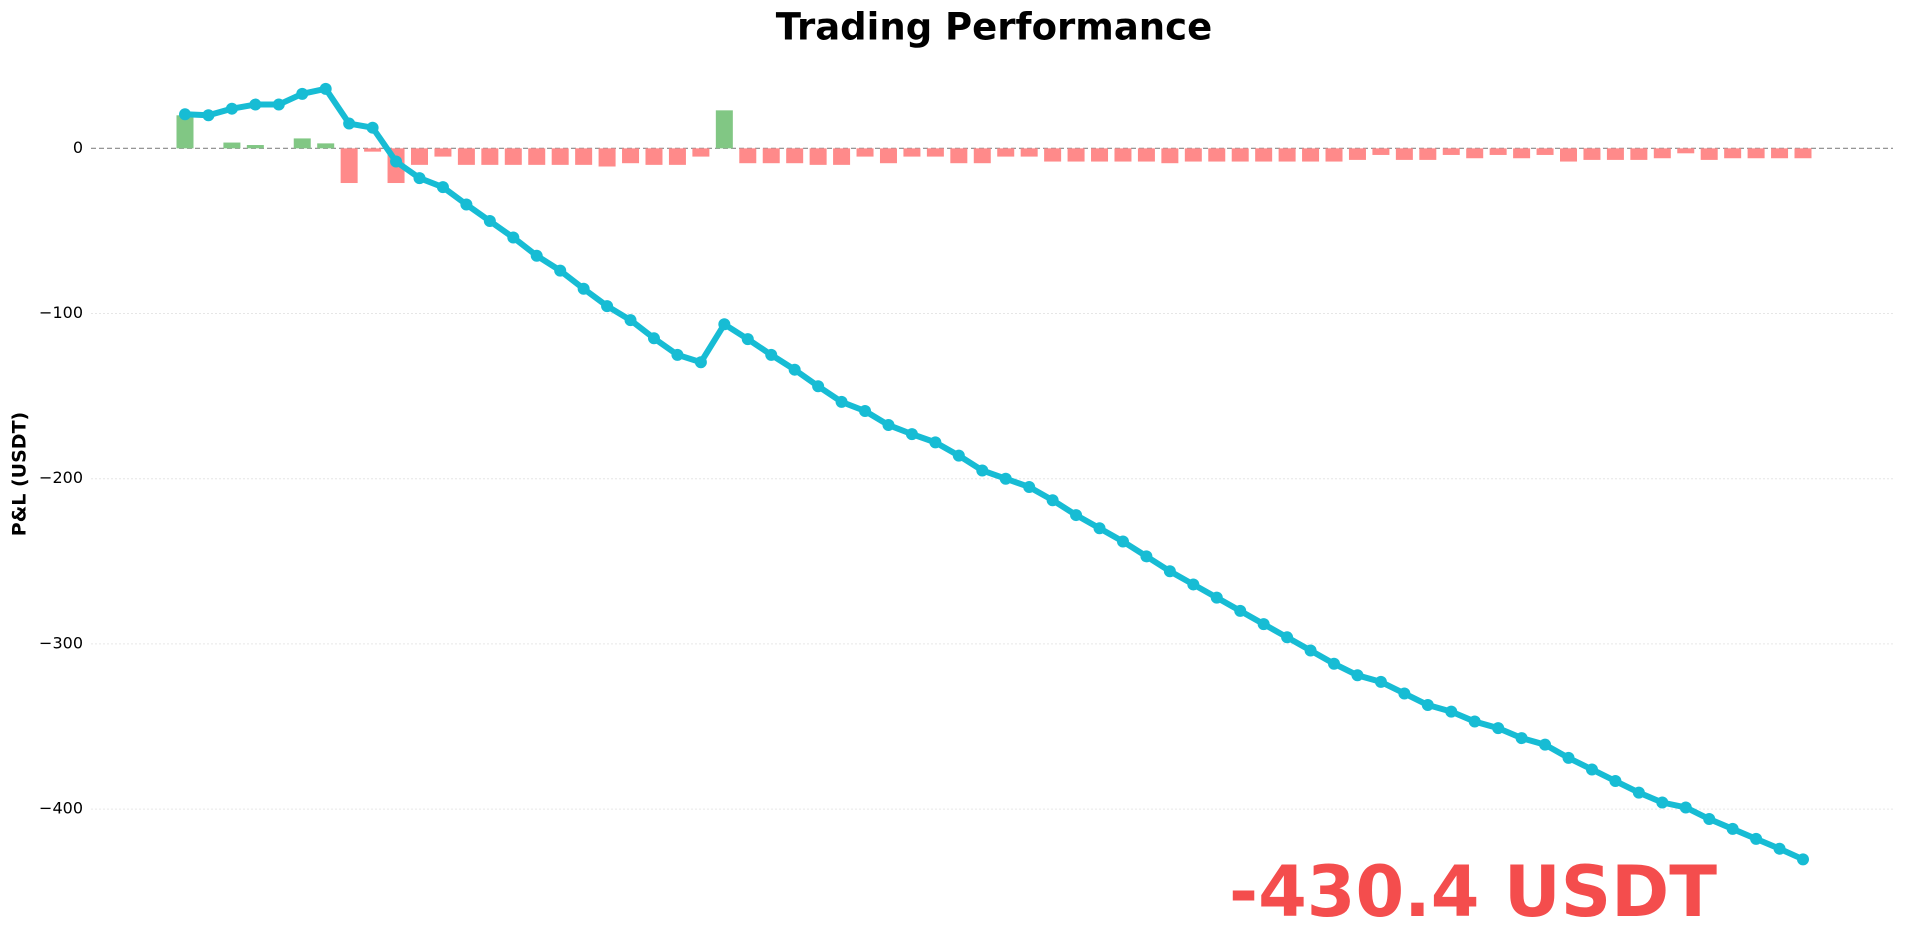 The width and height of the screenshot is (1905, 944). Describe the element at coordinates (61, 642) in the screenshot. I see `y-tick-label: −300` at that location.